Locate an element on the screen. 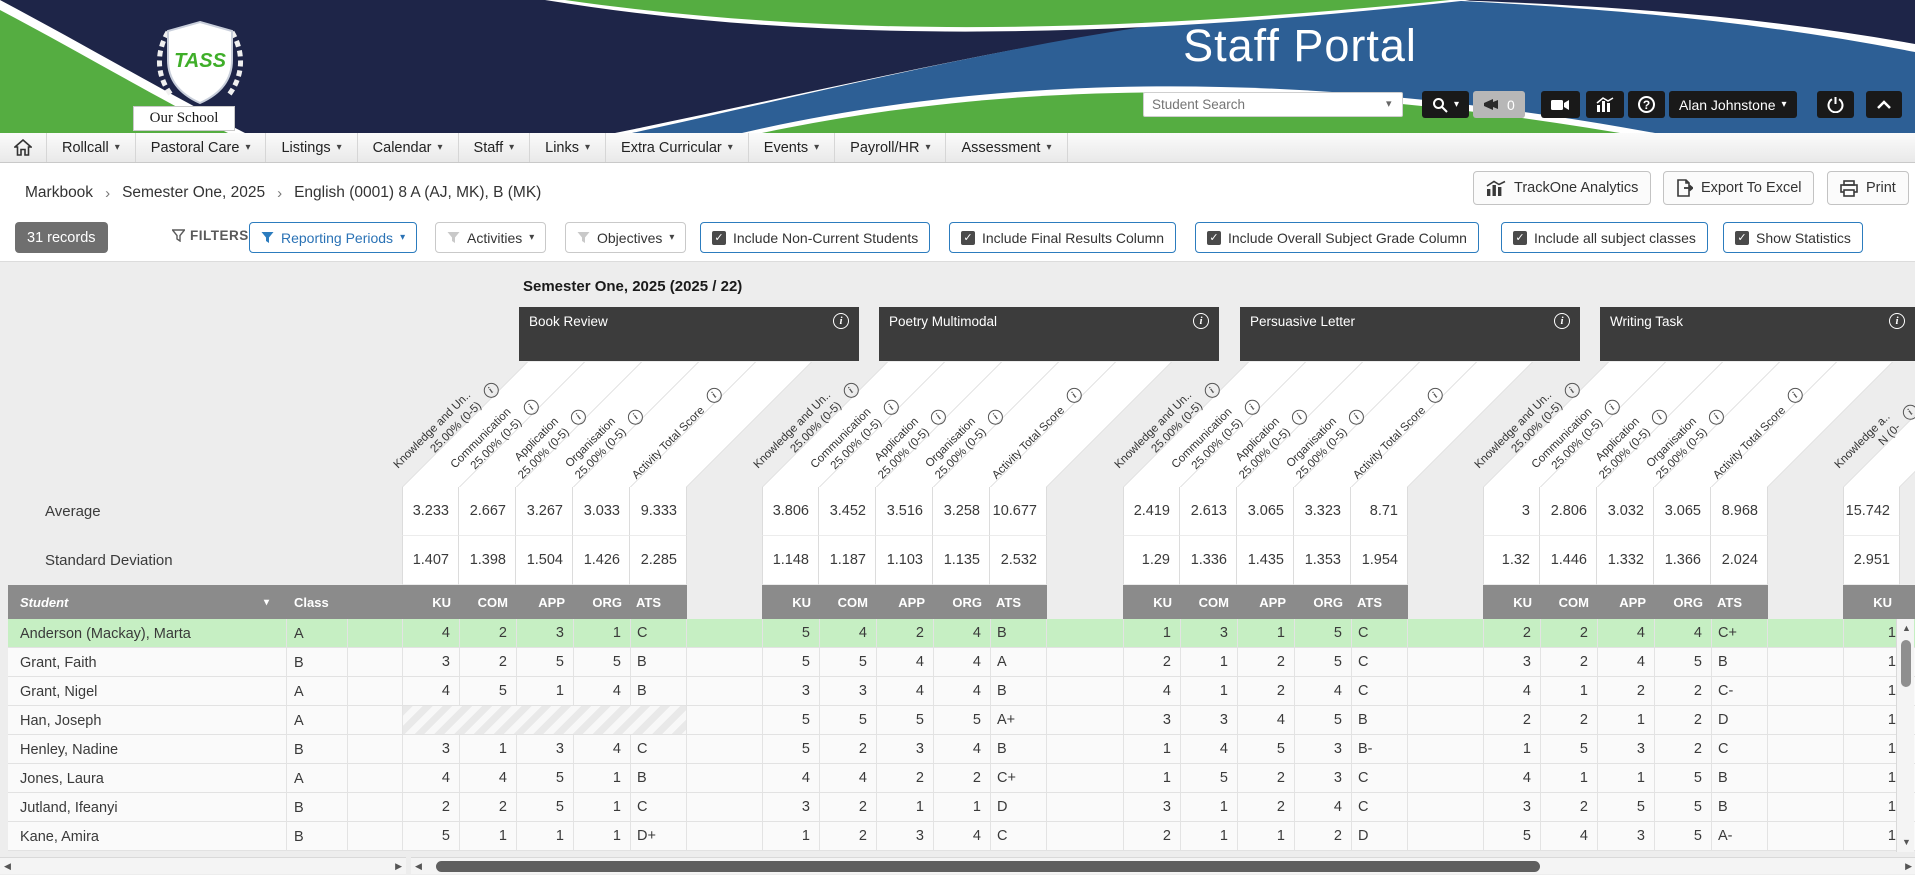  nav-item-assessment: Assessment ▾ is located at coordinates (1007, 147).